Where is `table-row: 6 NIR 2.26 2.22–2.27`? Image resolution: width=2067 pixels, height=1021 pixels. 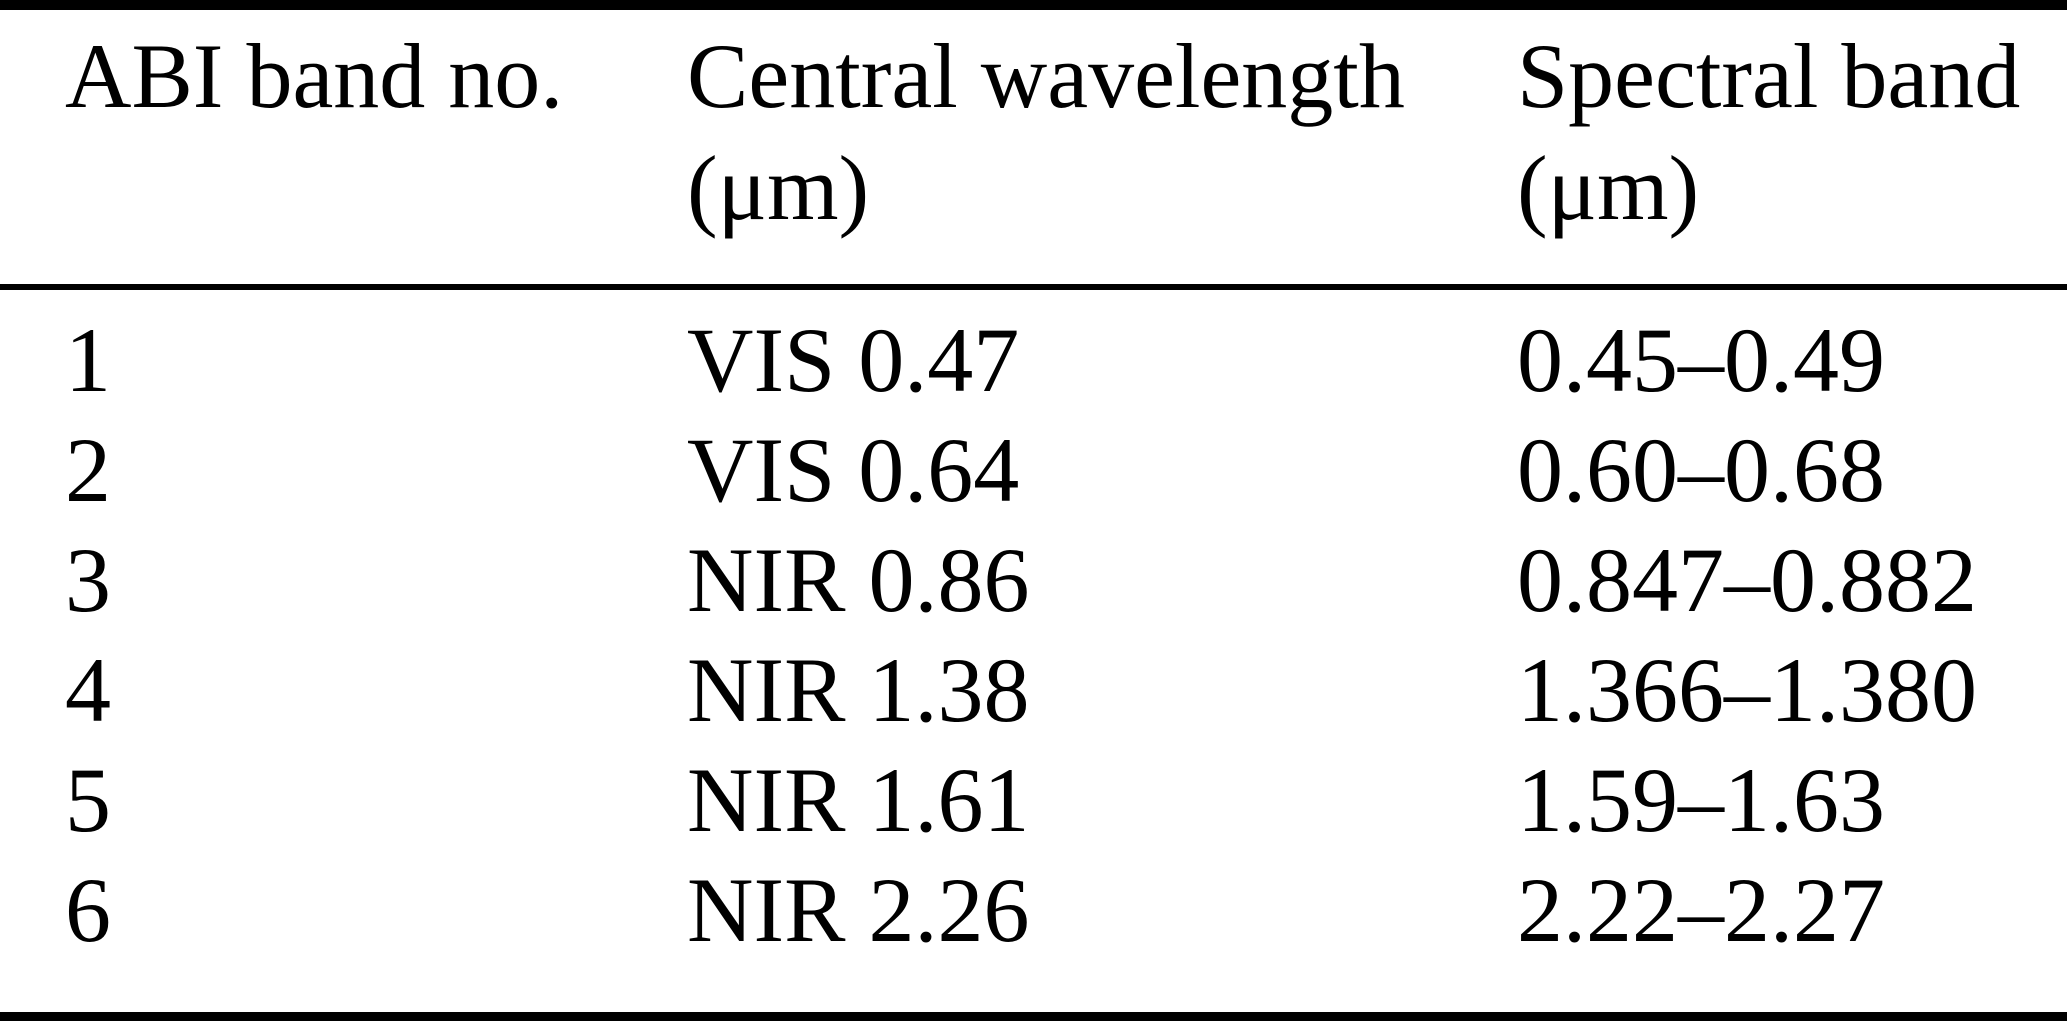 table-row: 6 NIR 2.26 2.22–2.27 is located at coordinates (1033, 910).